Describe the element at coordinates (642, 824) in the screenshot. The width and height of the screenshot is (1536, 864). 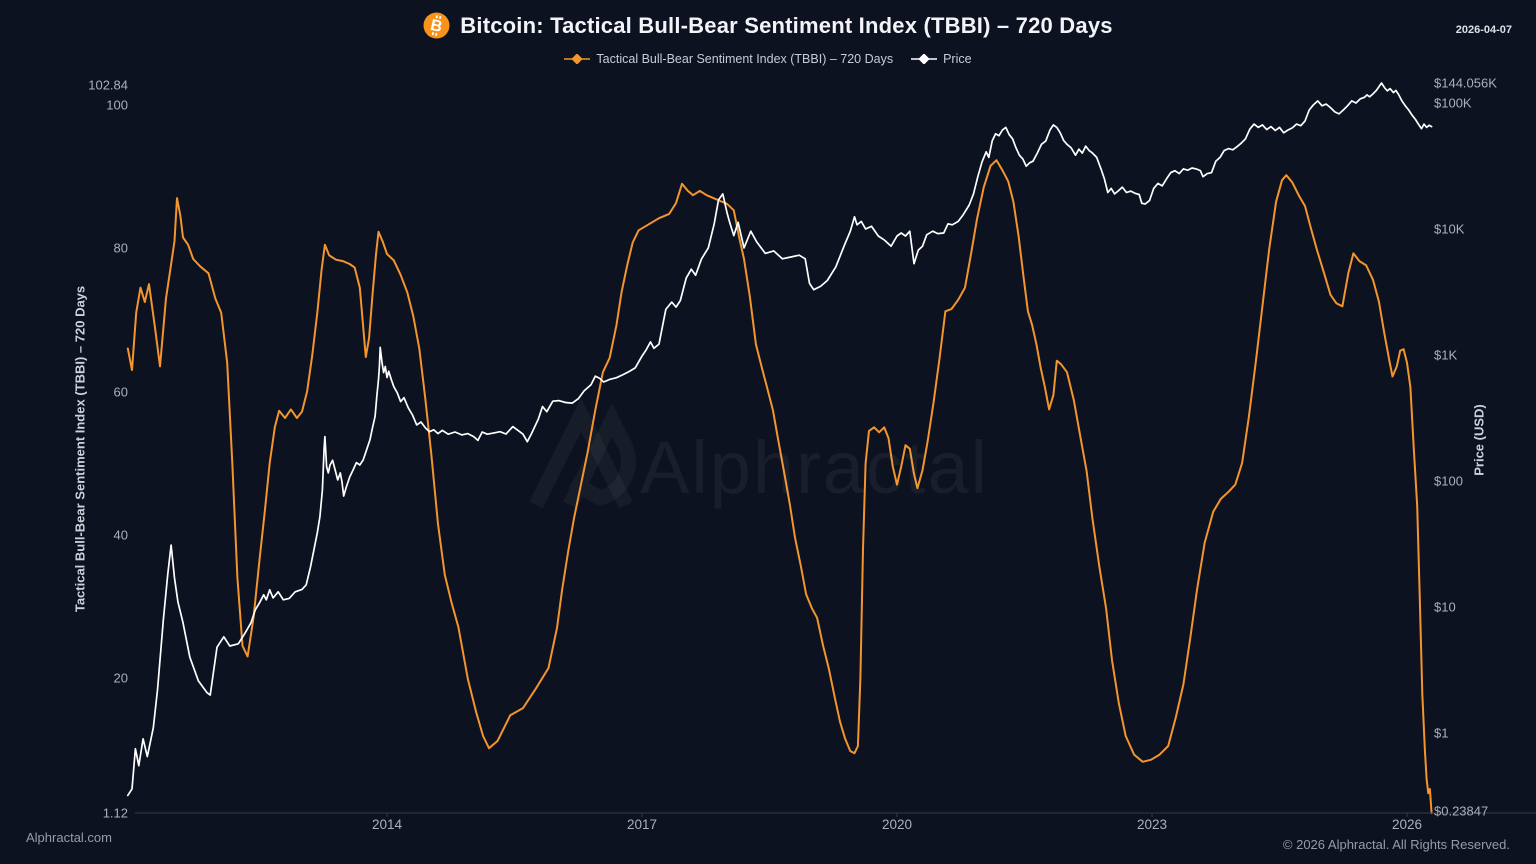
I see `x-axis-tick: 2017` at that location.